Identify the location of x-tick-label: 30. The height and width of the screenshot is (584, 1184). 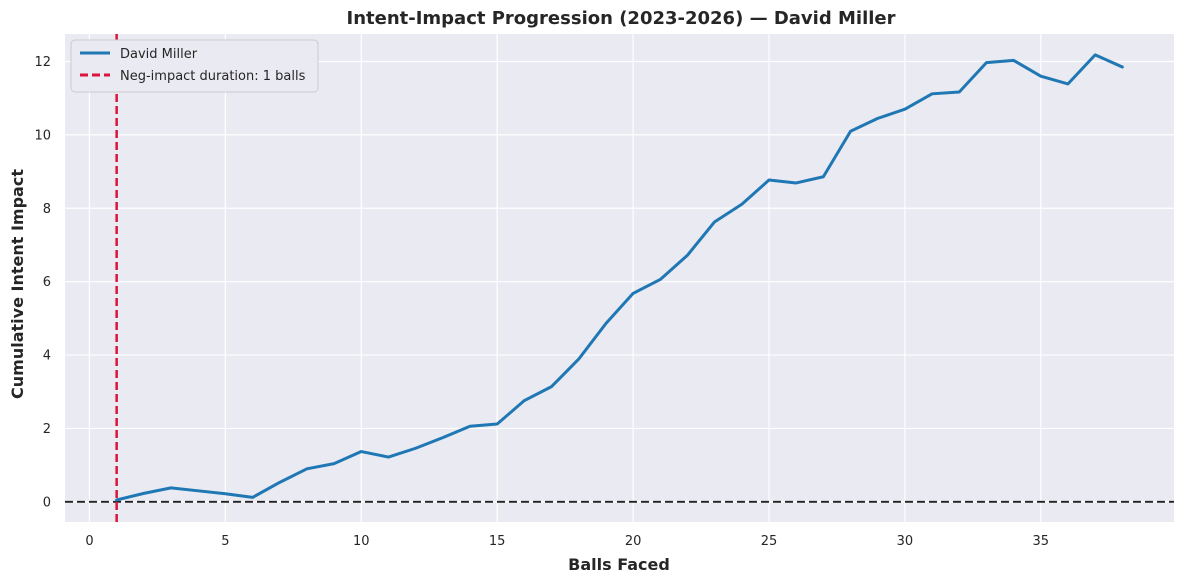
(905, 541).